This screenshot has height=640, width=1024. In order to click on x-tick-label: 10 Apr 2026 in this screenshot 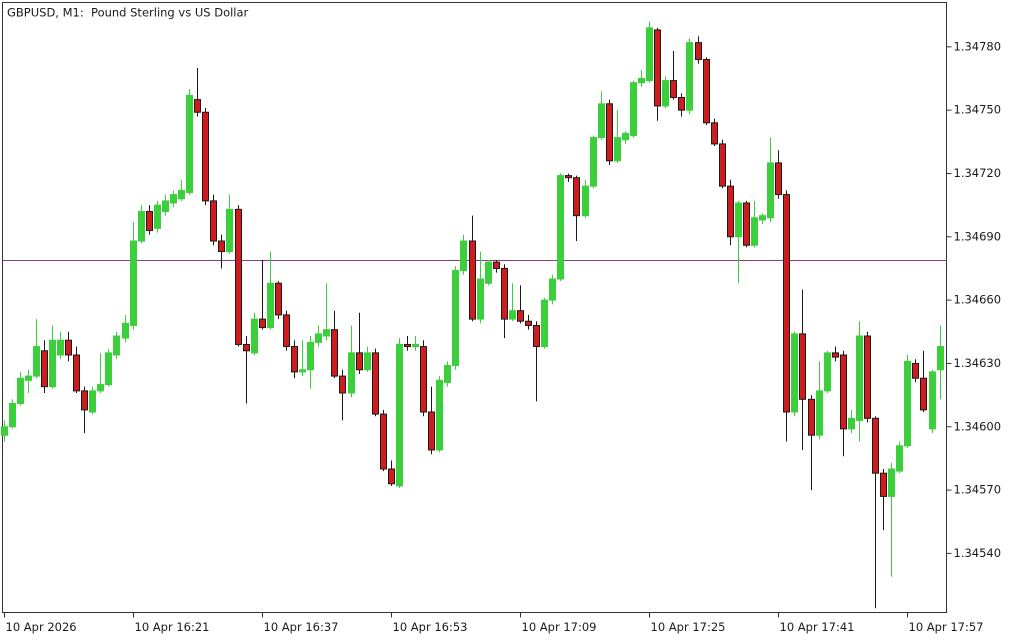, I will do `click(41, 627)`.